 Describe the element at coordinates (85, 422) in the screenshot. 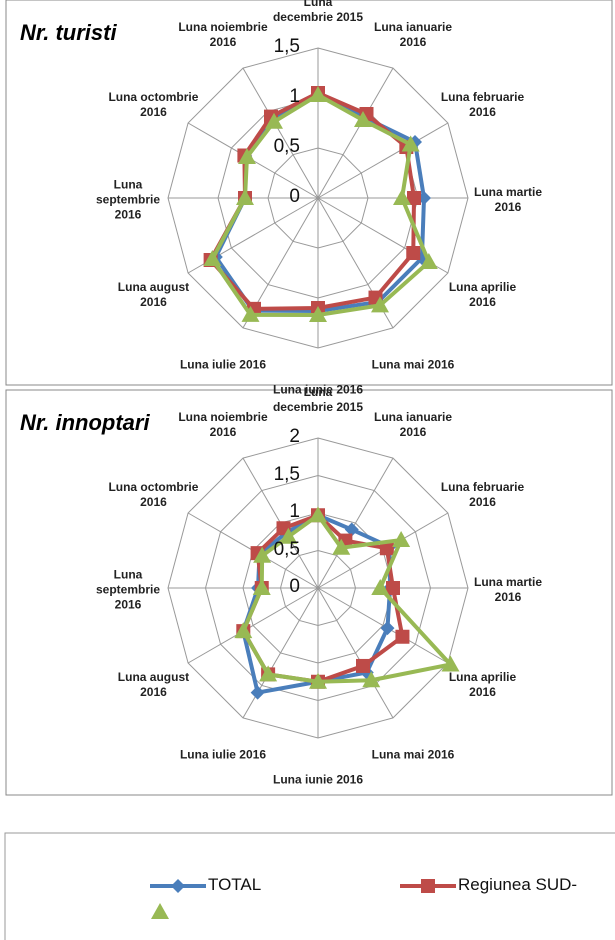

I see `chart-title: Nr. innoptari` at that location.